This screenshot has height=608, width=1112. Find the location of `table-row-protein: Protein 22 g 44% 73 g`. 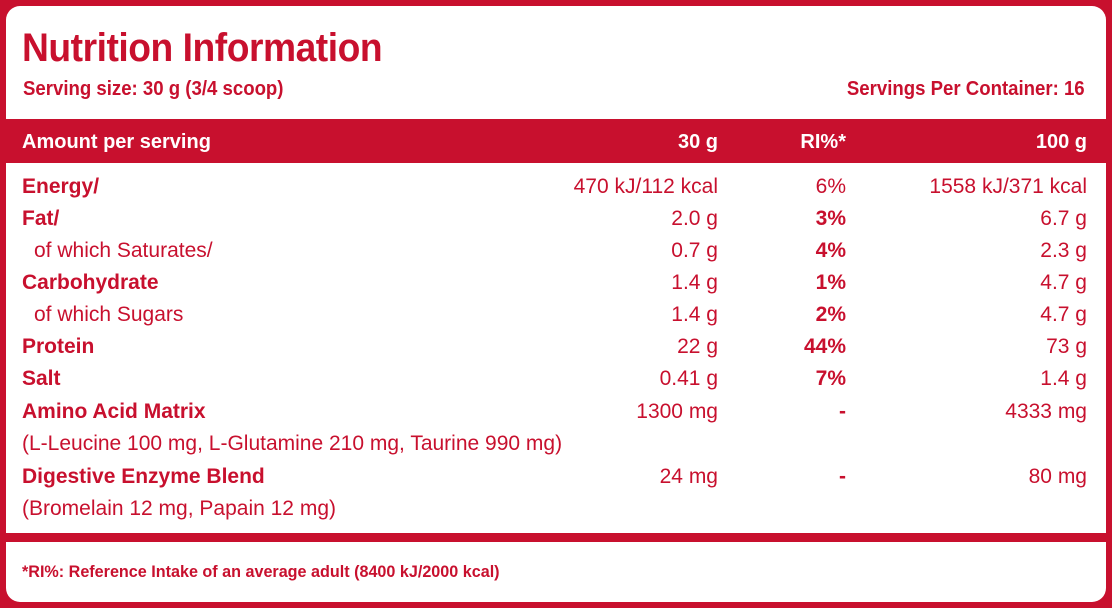

table-row-protein: Protein 22 g 44% 73 g is located at coordinates (556, 347).